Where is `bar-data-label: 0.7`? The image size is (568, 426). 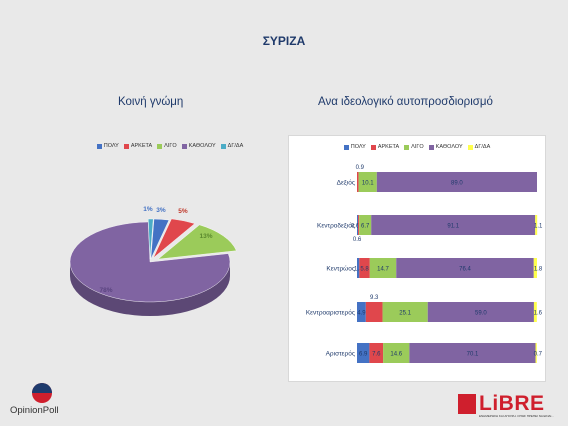 bar-data-label: 0.7 is located at coordinates (538, 355).